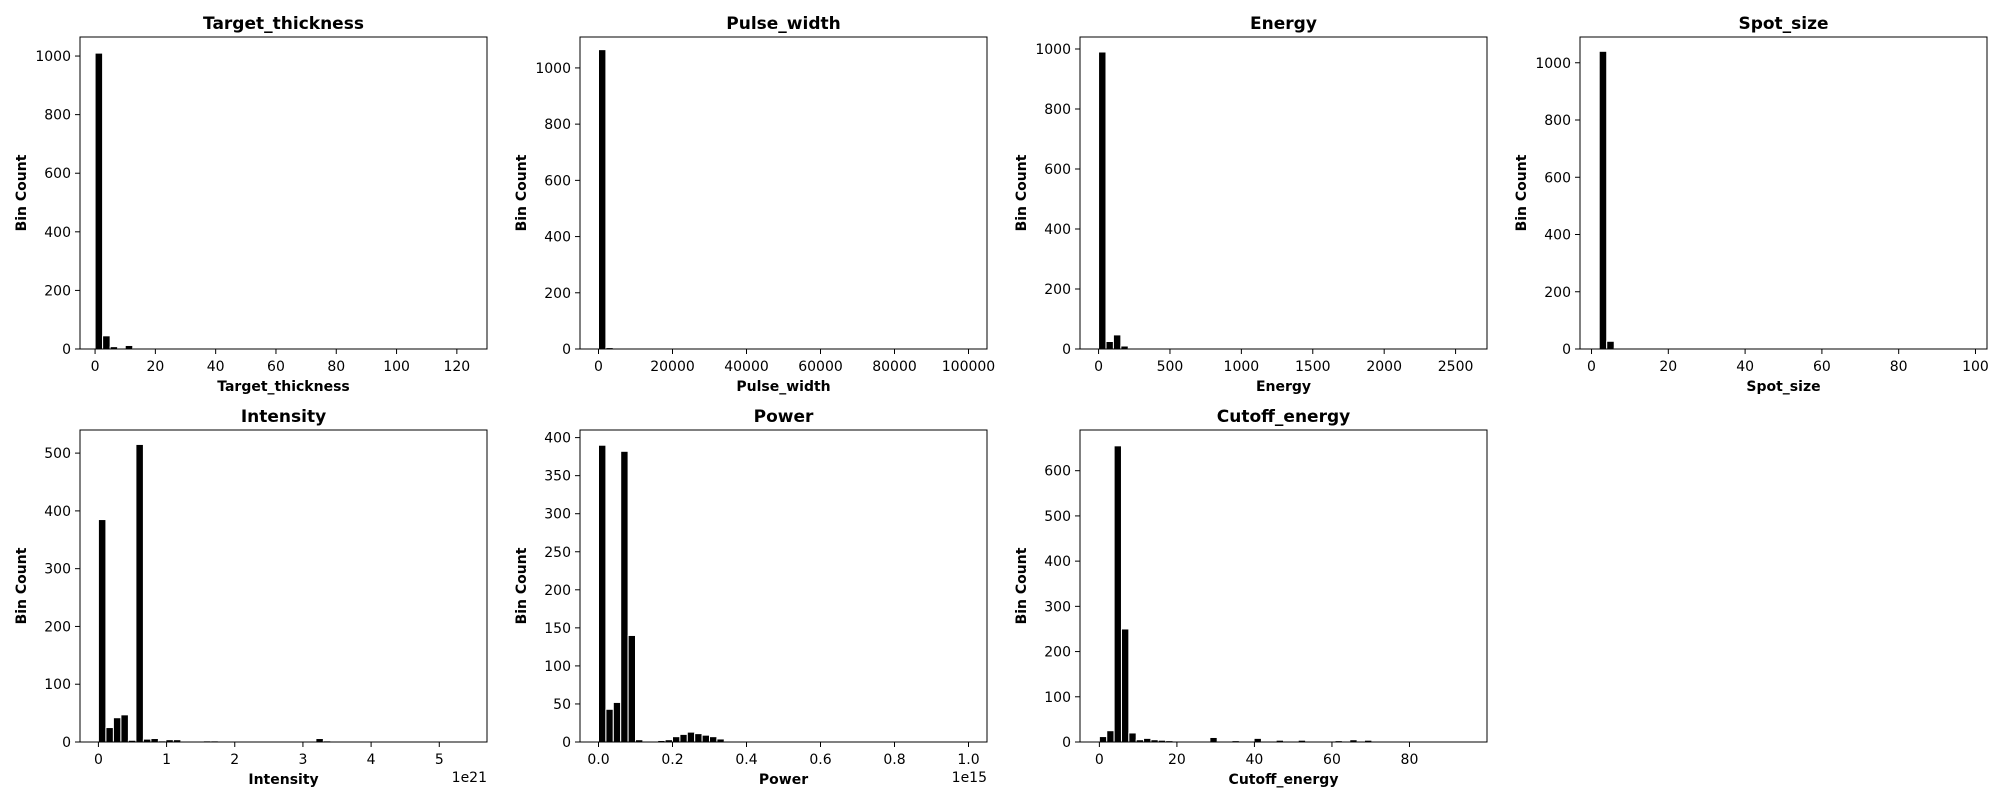  Describe the element at coordinates (469, 778) in the screenshot. I see `intensity-x-offset-label: 1e21` at that location.